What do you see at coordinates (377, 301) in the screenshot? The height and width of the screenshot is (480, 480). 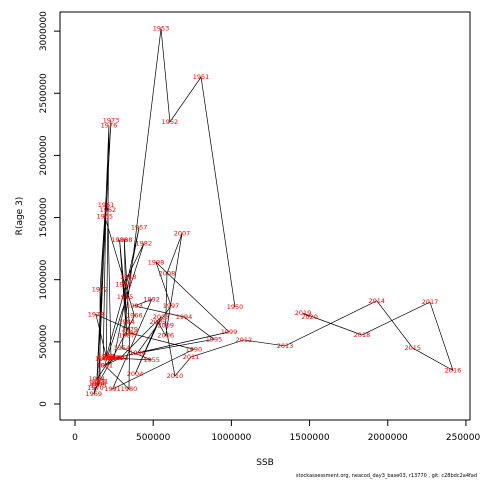 I see `point-label: 2014` at bounding box center [377, 301].